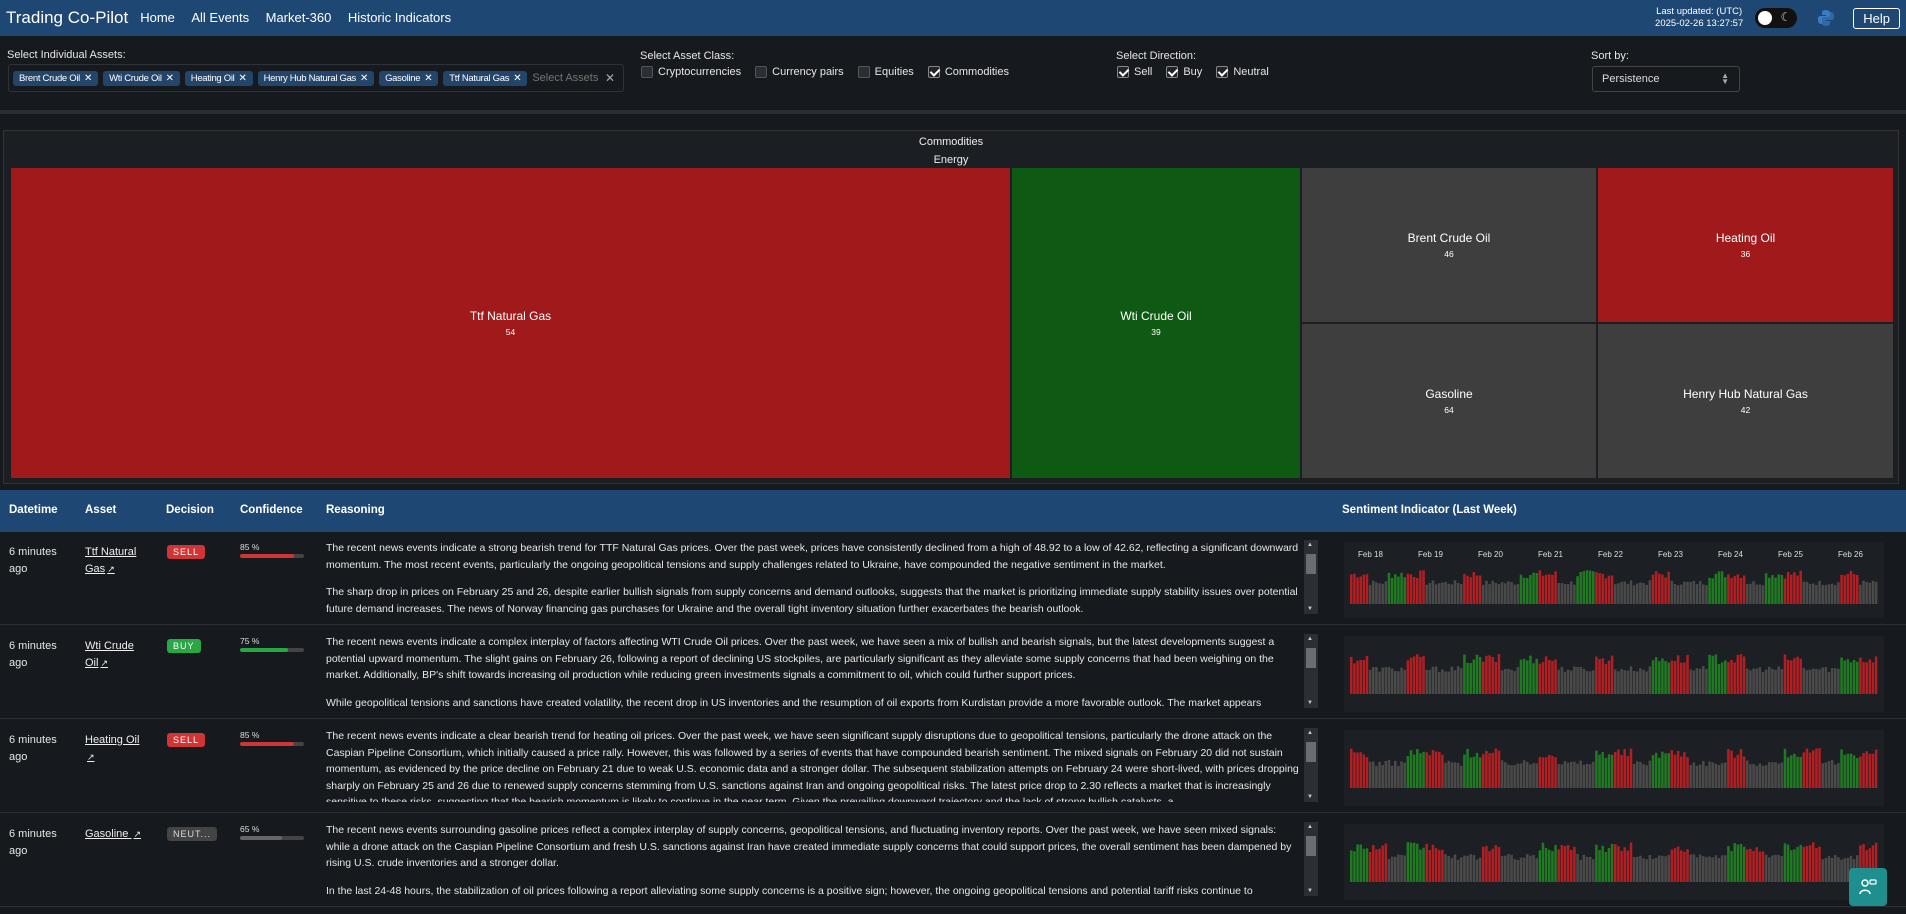 The height and width of the screenshot is (914, 1906). Describe the element at coordinates (1666, 79) in the screenshot. I see `sort-select: Persistence ▲ ▼` at that location.